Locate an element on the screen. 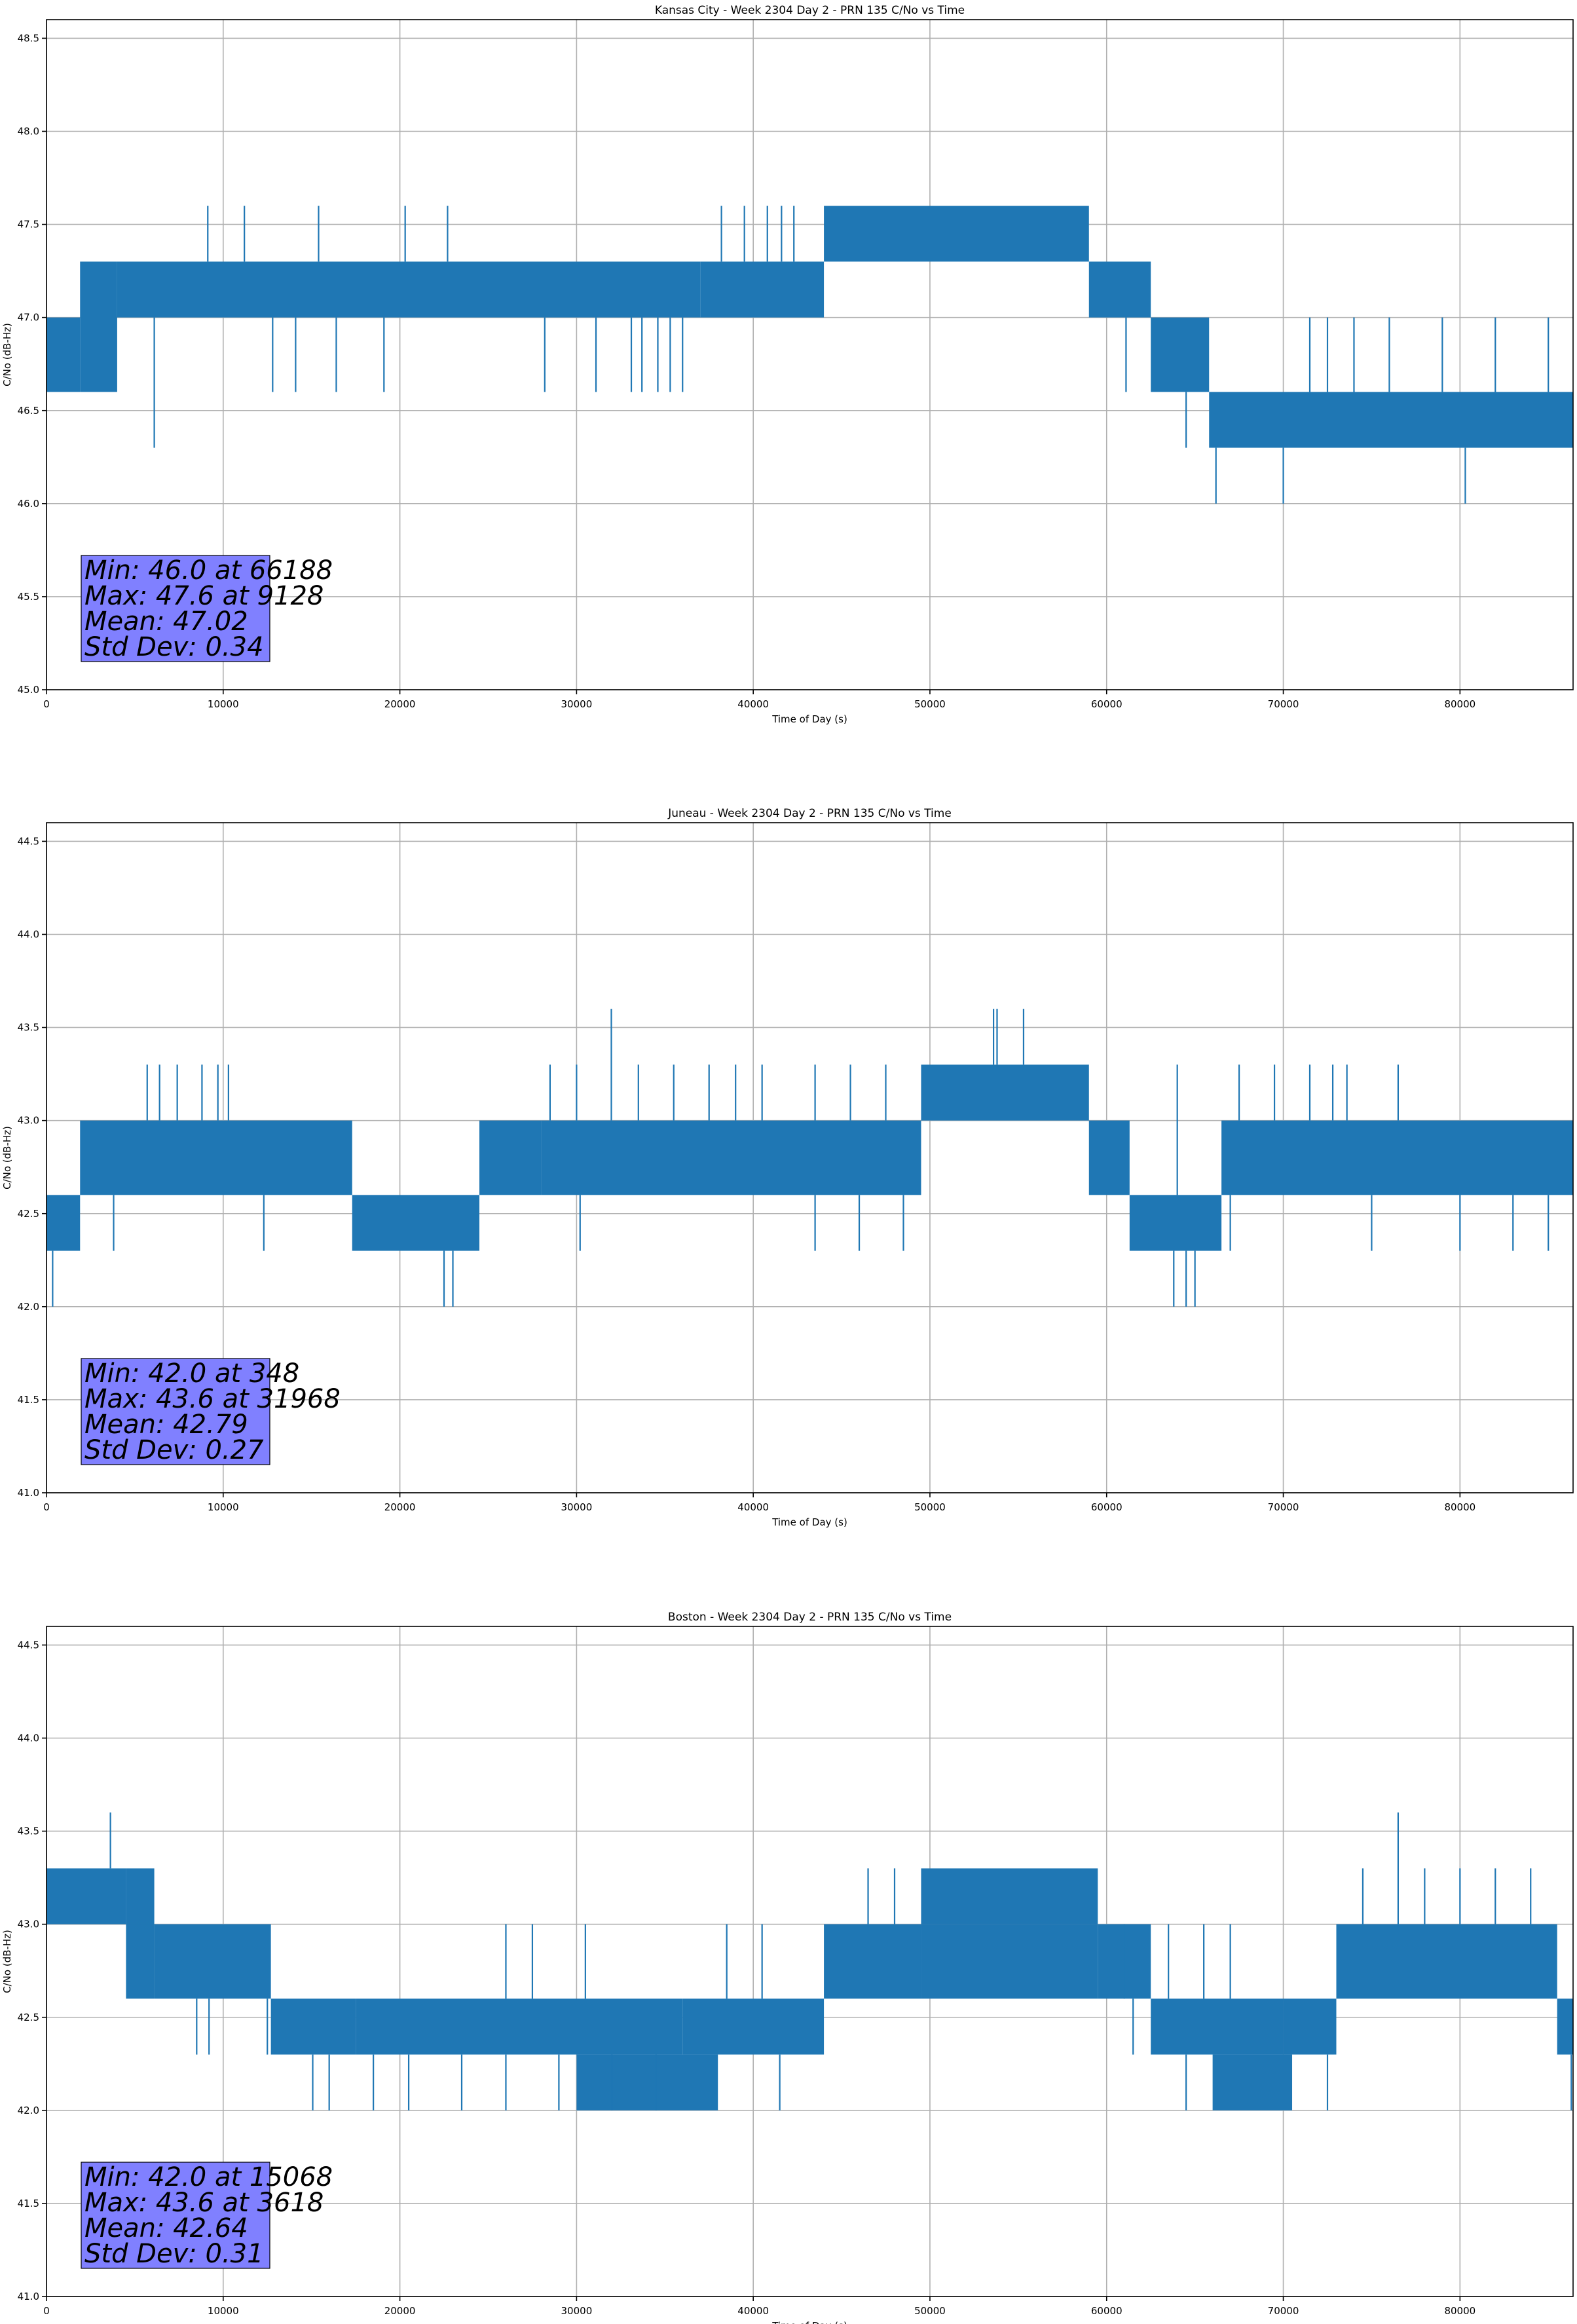 The width and height of the screenshot is (1577, 2324). x-tick-label: 0 is located at coordinates (46, 704).